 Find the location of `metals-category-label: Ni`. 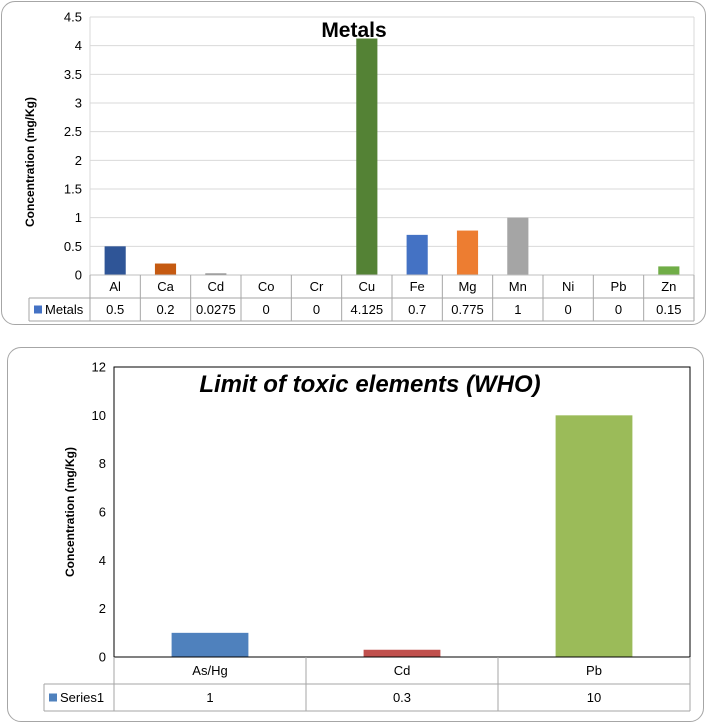

metals-category-label: Ni is located at coordinates (568, 286).